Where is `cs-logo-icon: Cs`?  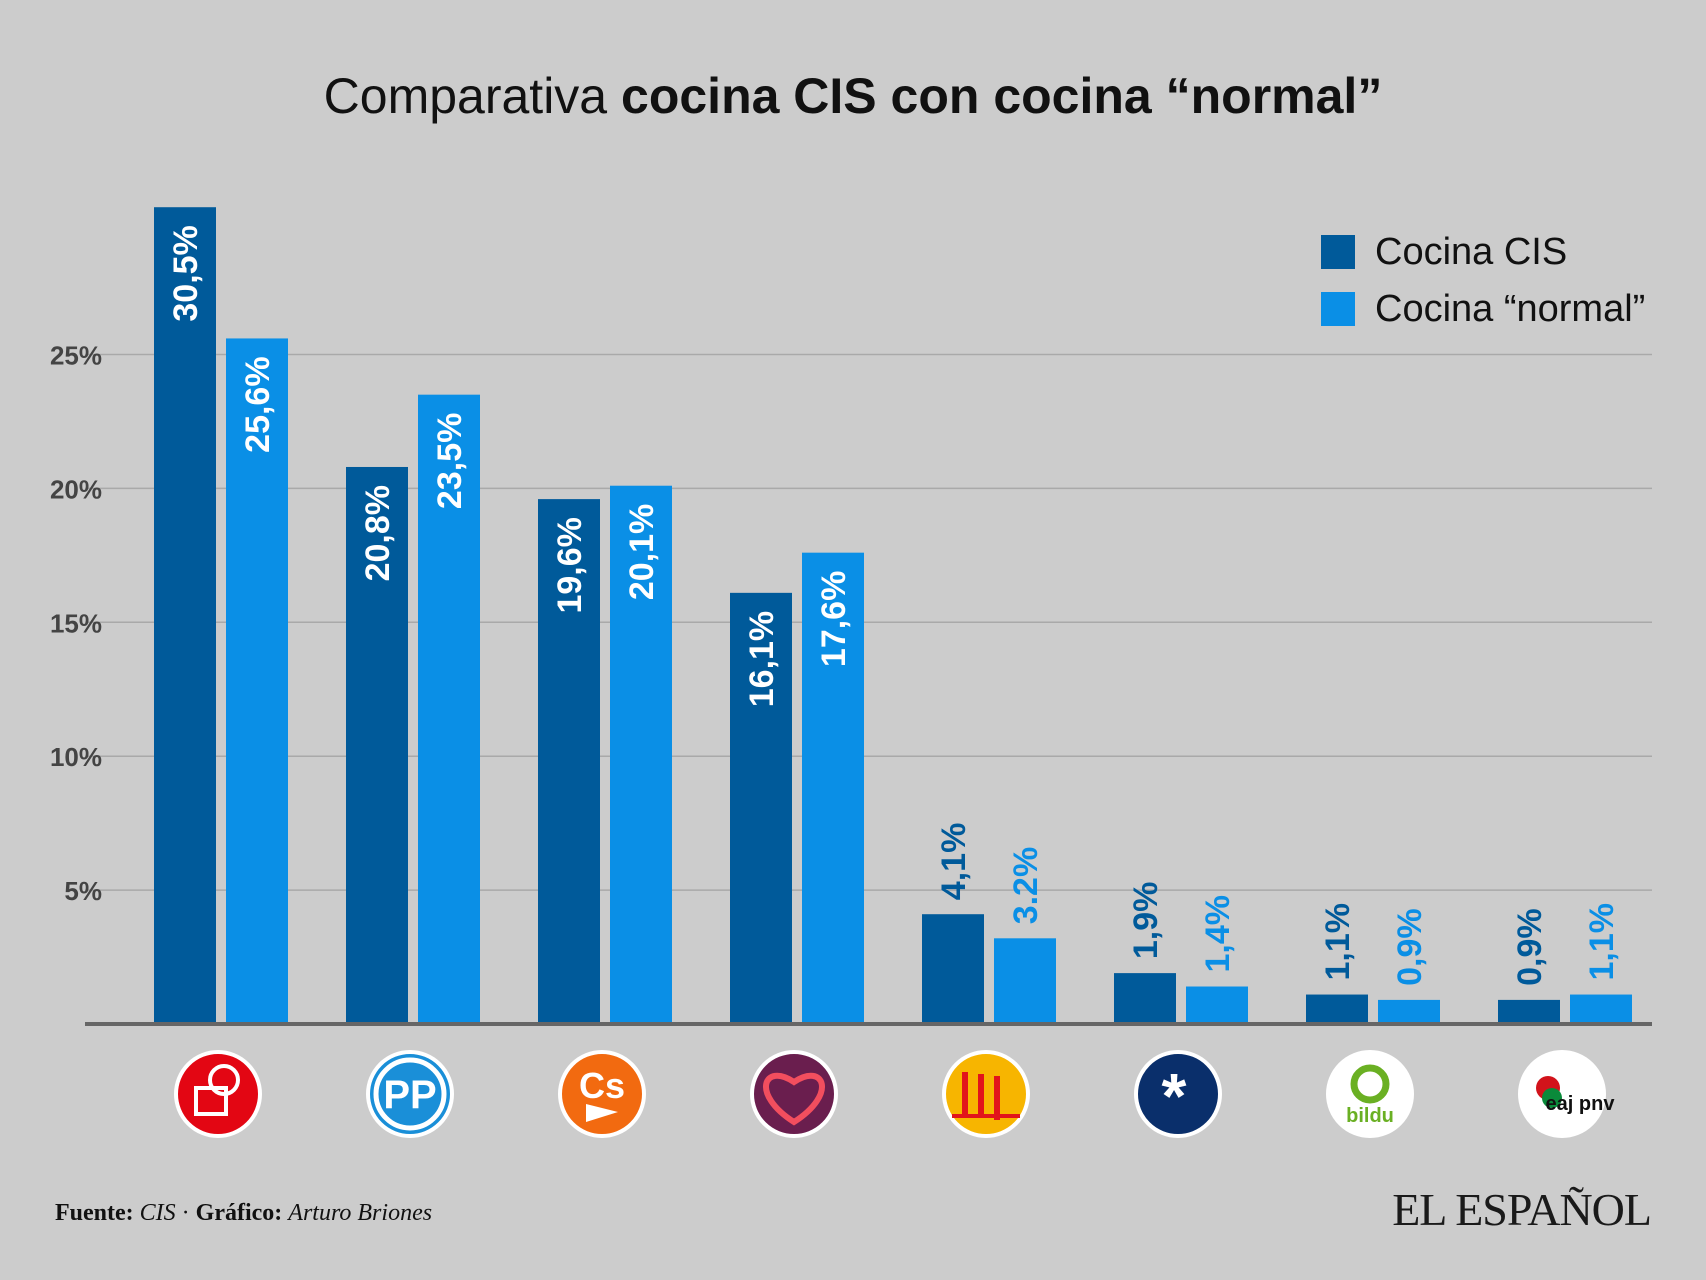
cs-logo-icon: Cs is located at coordinates (602, 1094).